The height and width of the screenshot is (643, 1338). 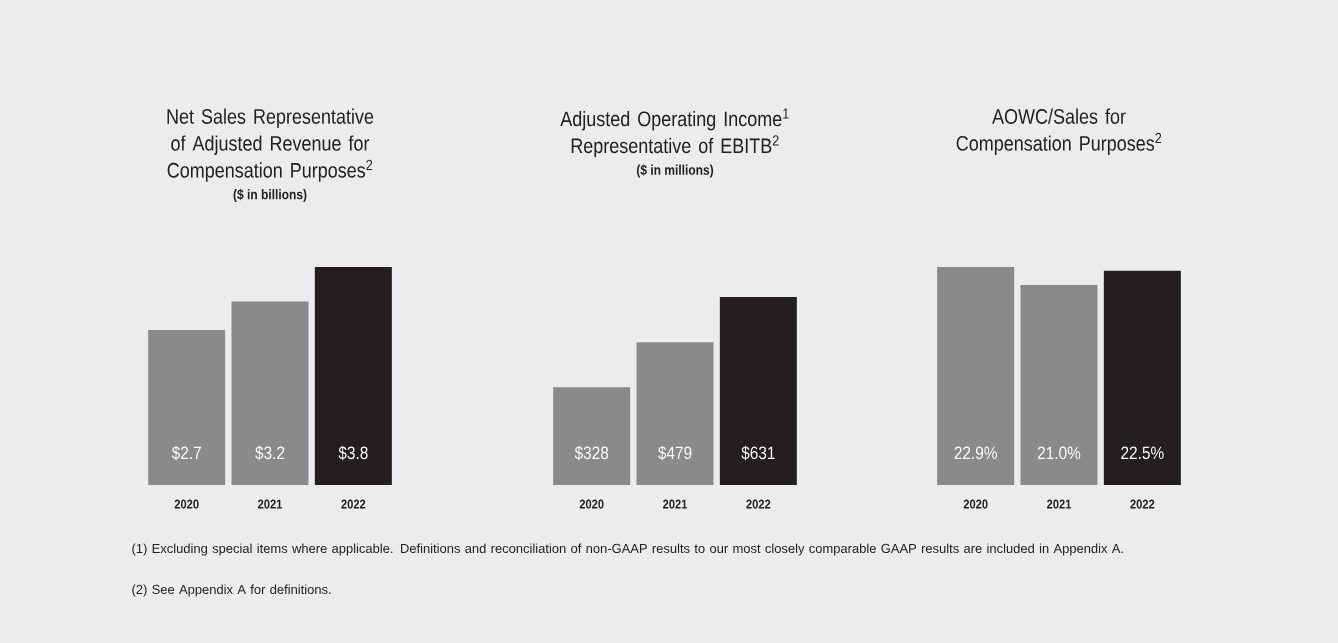 I want to click on chart-subtitle: ($ in millions), so click(x=675, y=171).